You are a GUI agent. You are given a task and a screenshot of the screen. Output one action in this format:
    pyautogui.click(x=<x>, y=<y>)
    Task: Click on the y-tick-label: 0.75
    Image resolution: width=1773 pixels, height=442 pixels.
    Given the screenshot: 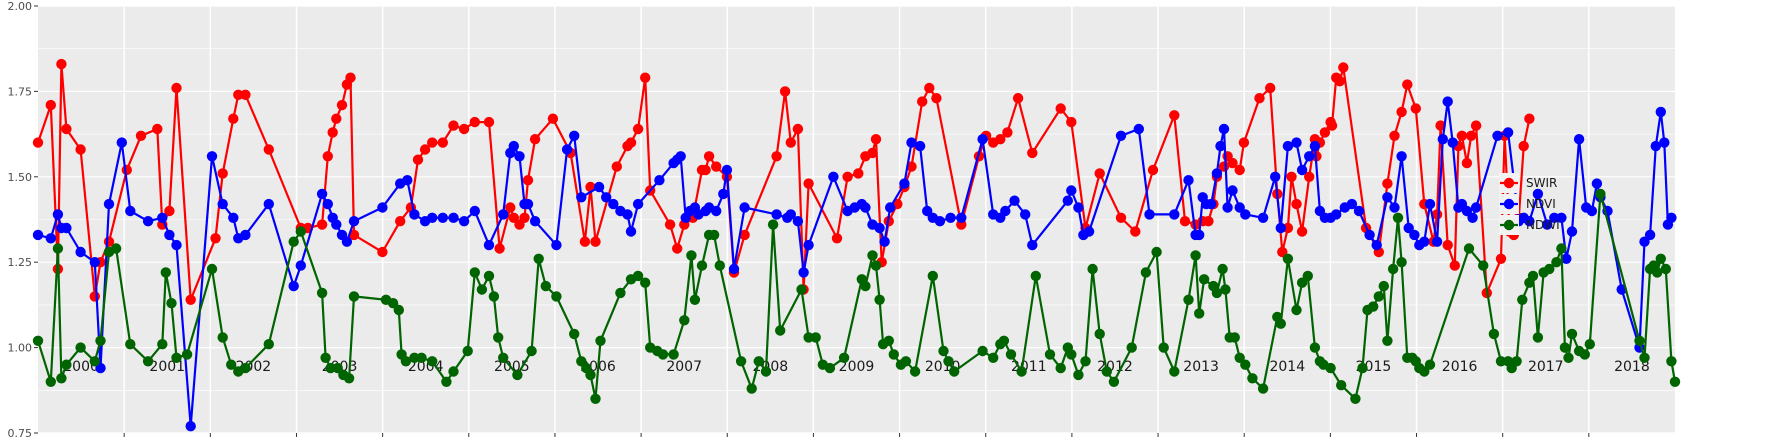 What is the action you would take?
    pyautogui.click(x=20, y=433)
    